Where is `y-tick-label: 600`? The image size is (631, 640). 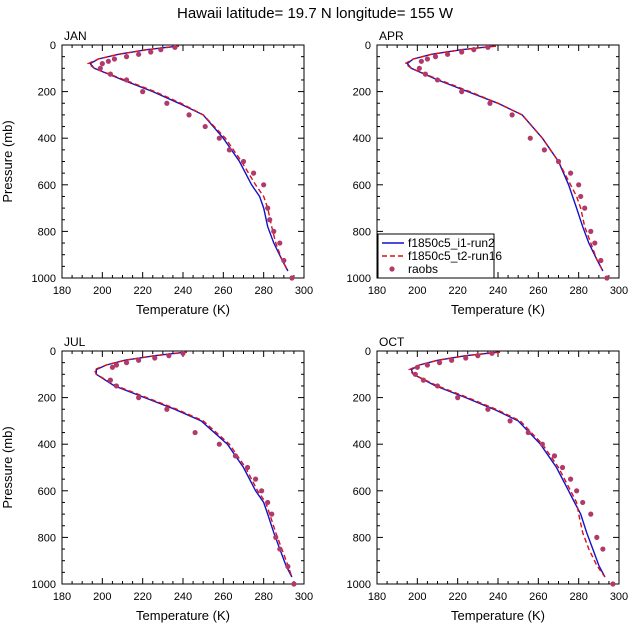
y-tick-label: 600 is located at coordinates (47, 186).